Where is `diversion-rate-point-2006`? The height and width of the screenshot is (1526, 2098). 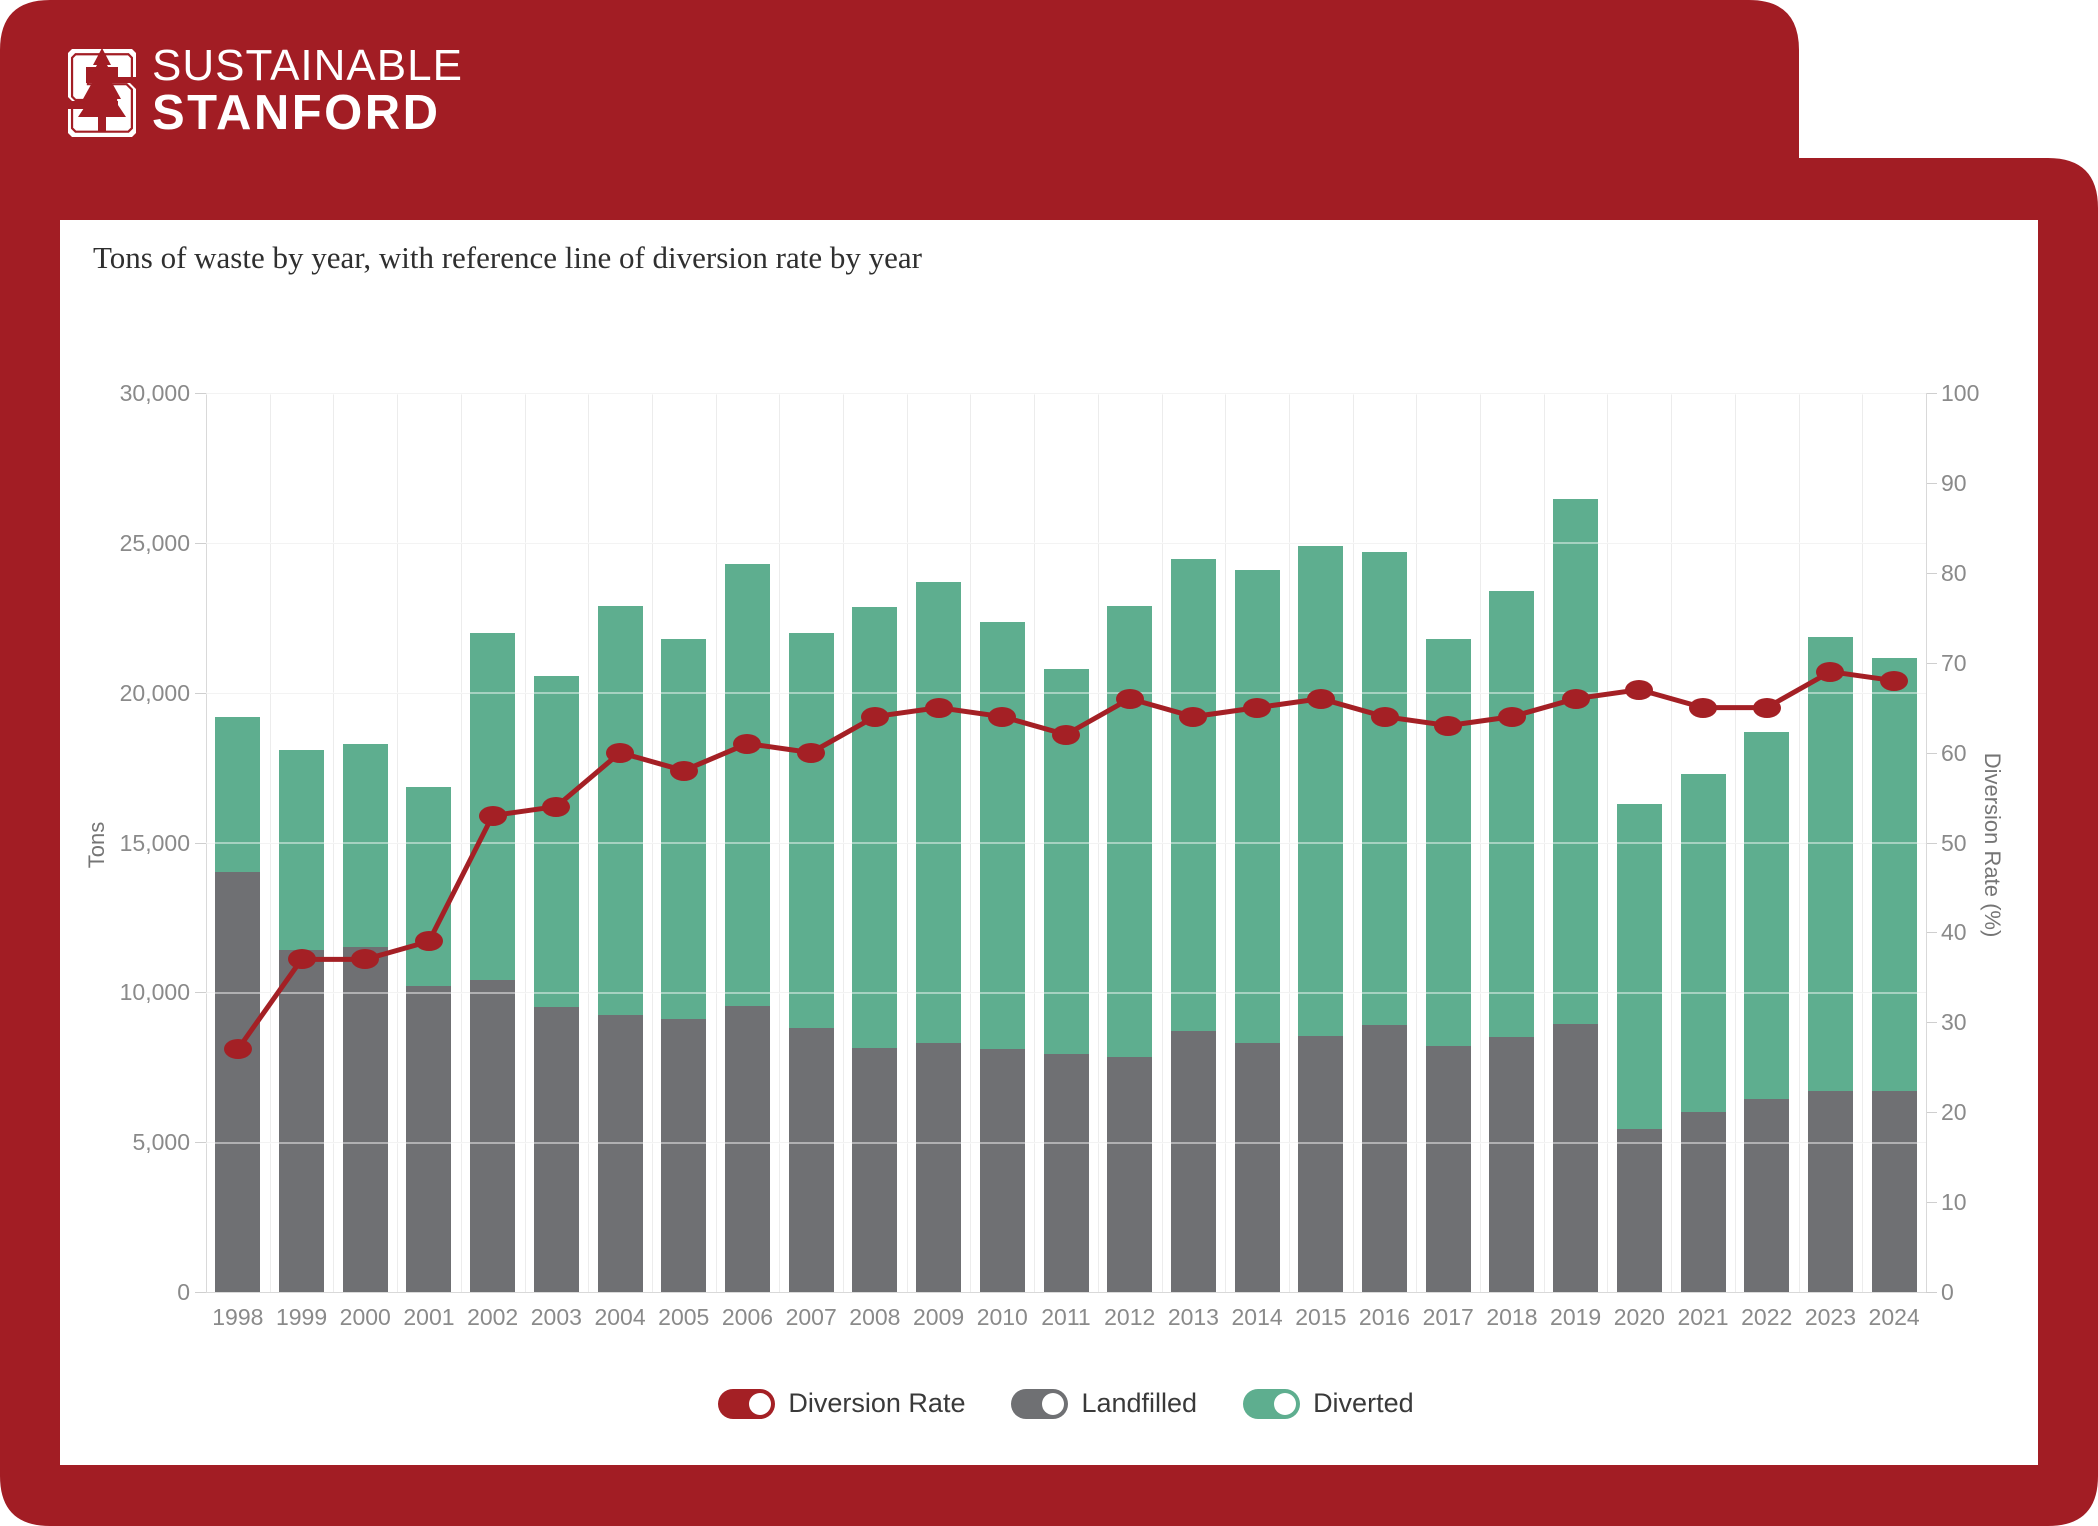 diversion-rate-point-2006 is located at coordinates (747, 743).